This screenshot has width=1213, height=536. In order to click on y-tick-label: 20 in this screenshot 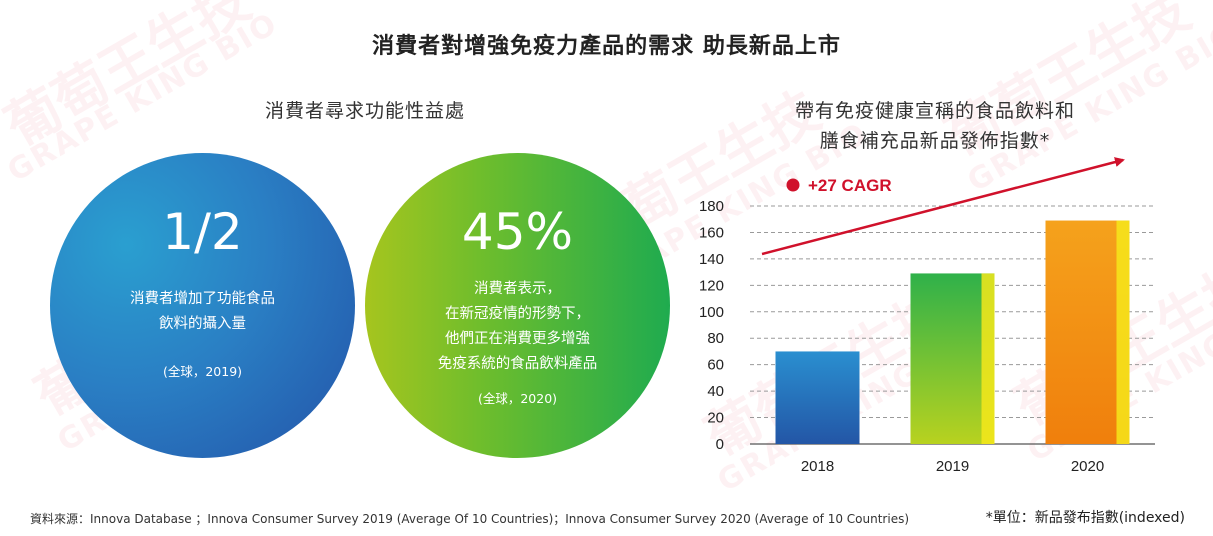, I will do `click(715, 418)`.